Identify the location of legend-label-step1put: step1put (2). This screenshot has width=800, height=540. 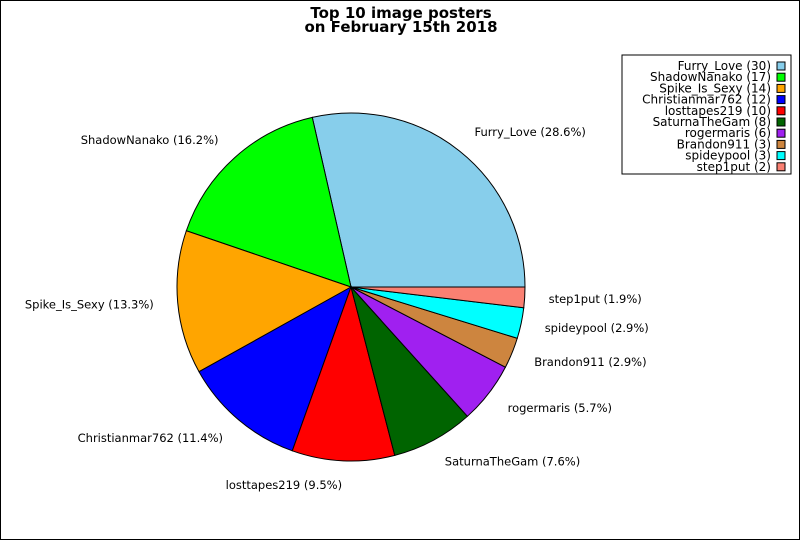
(734, 167).